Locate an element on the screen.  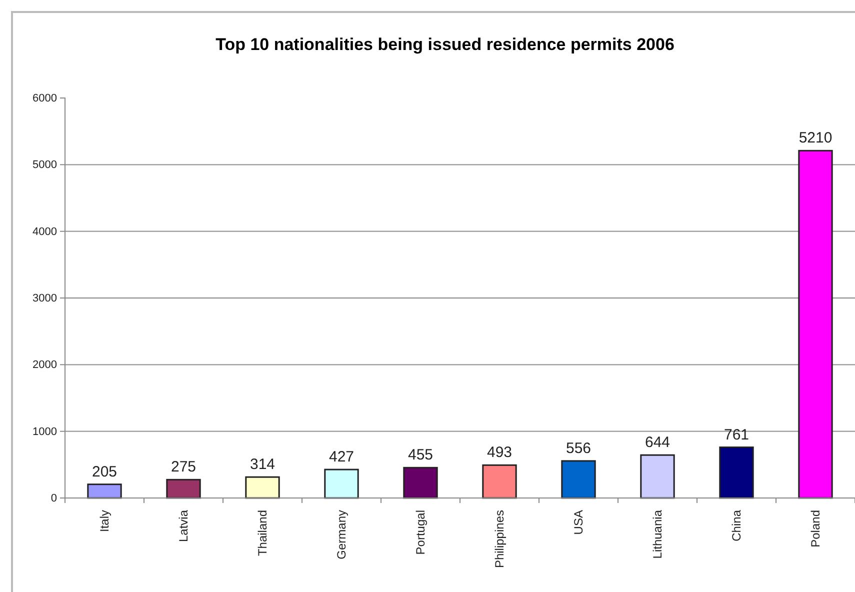
x-tick-label: Thailand is located at coordinates (263, 533).